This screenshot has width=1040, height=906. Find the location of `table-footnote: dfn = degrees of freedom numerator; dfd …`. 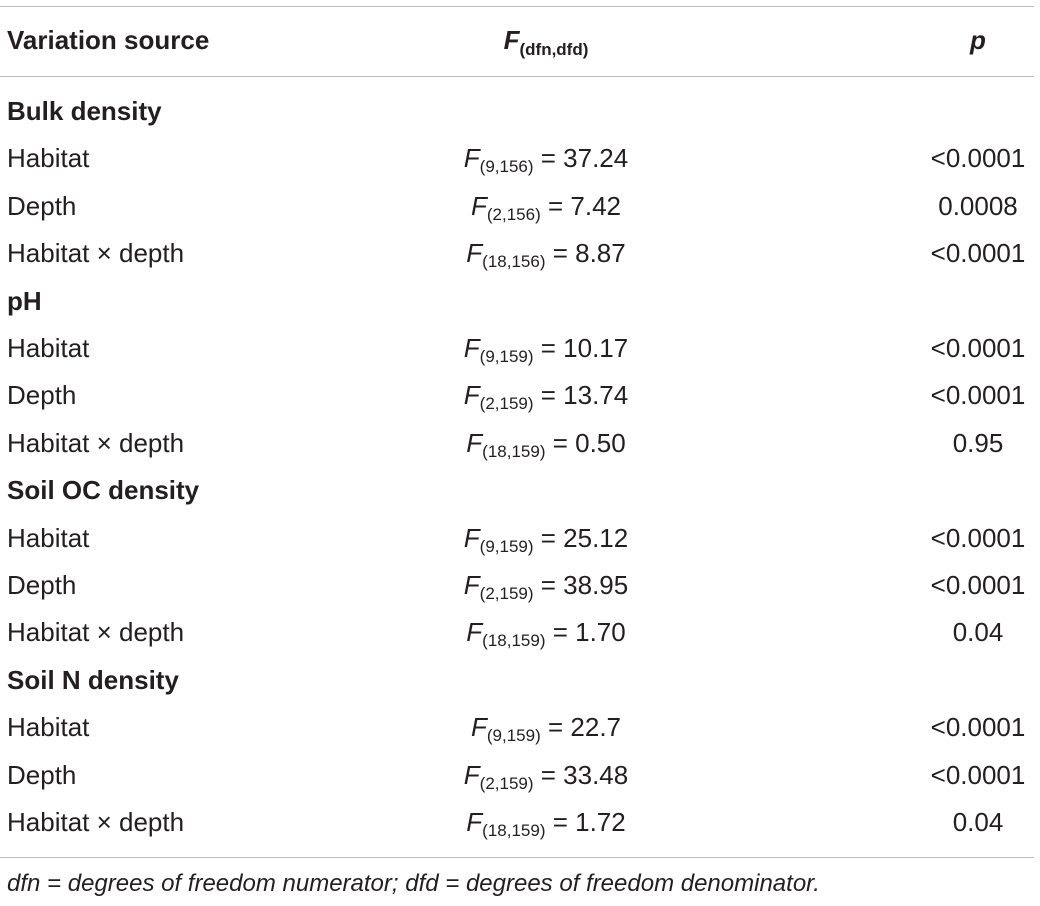

table-footnote: dfn = degrees of freedom numerator; dfd … is located at coordinates (413, 883).